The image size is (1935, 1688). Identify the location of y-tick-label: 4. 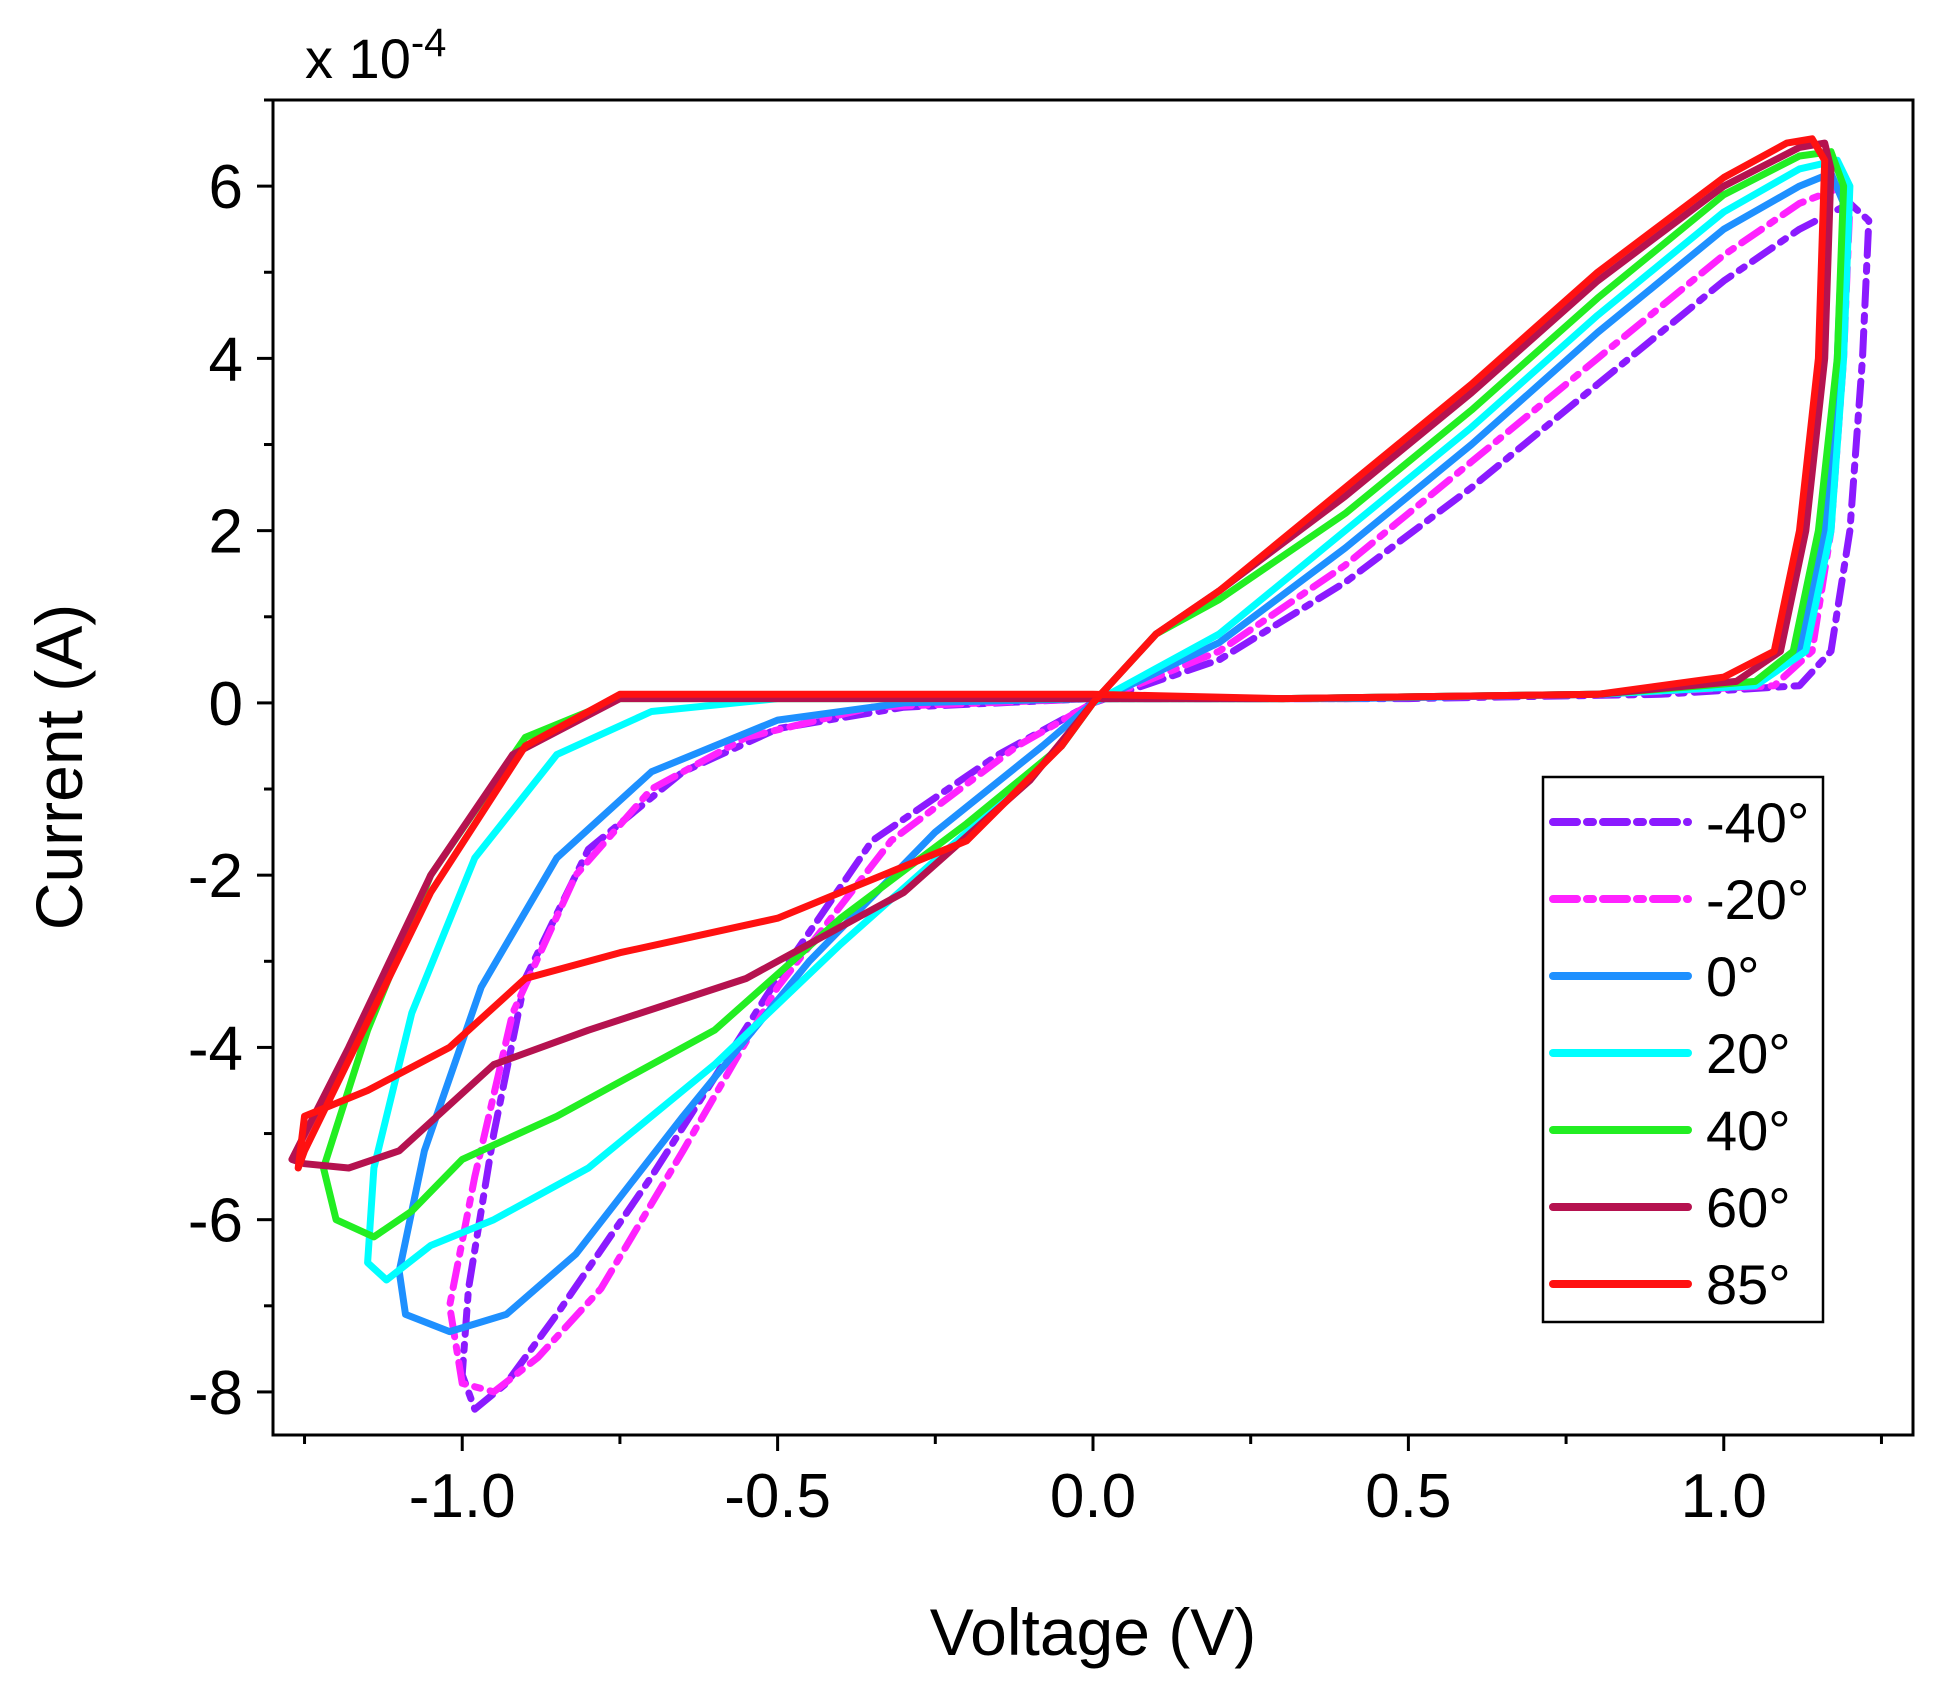
(226, 359).